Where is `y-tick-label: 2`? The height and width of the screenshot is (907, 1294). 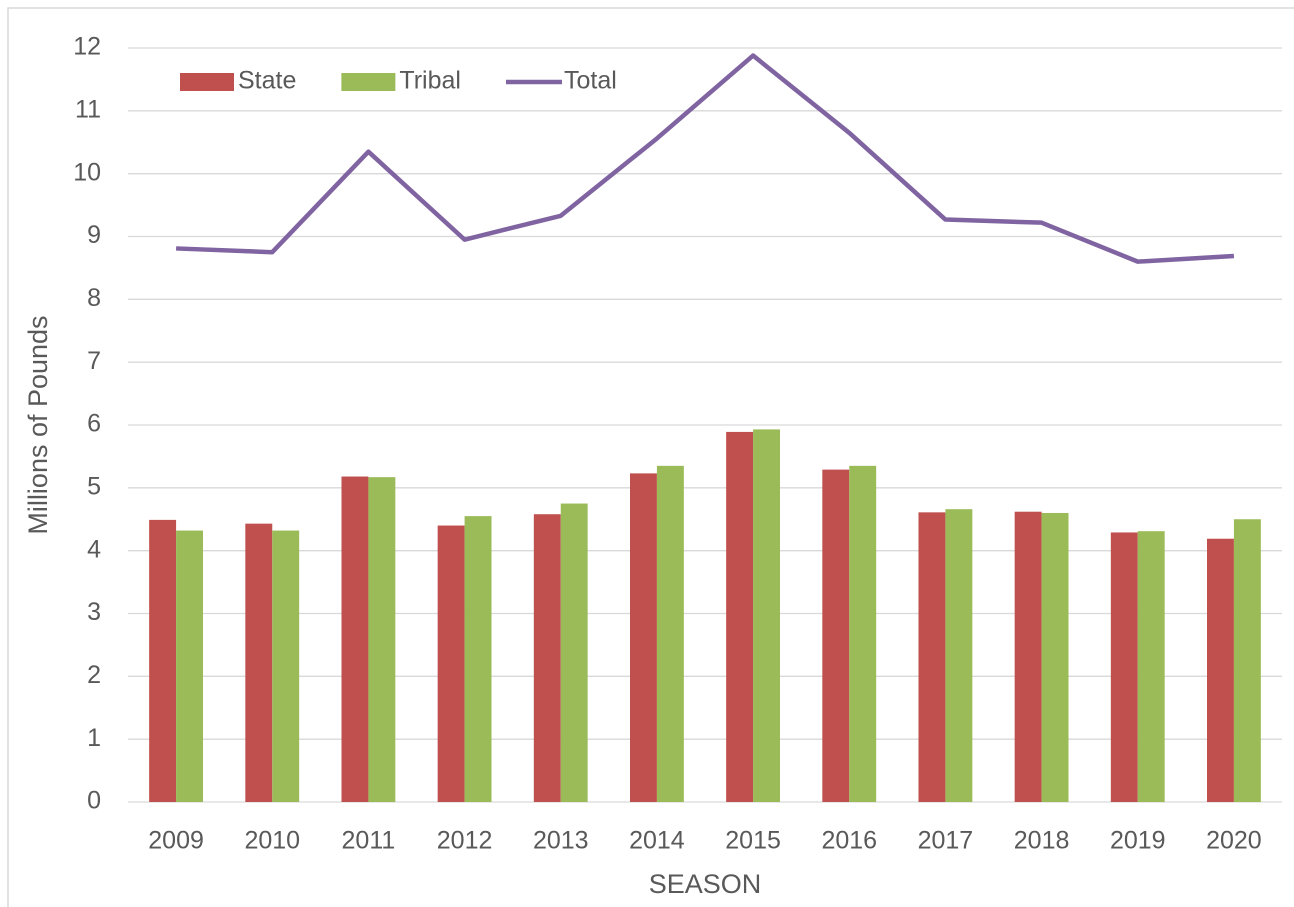 y-tick-label: 2 is located at coordinates (94, 675).